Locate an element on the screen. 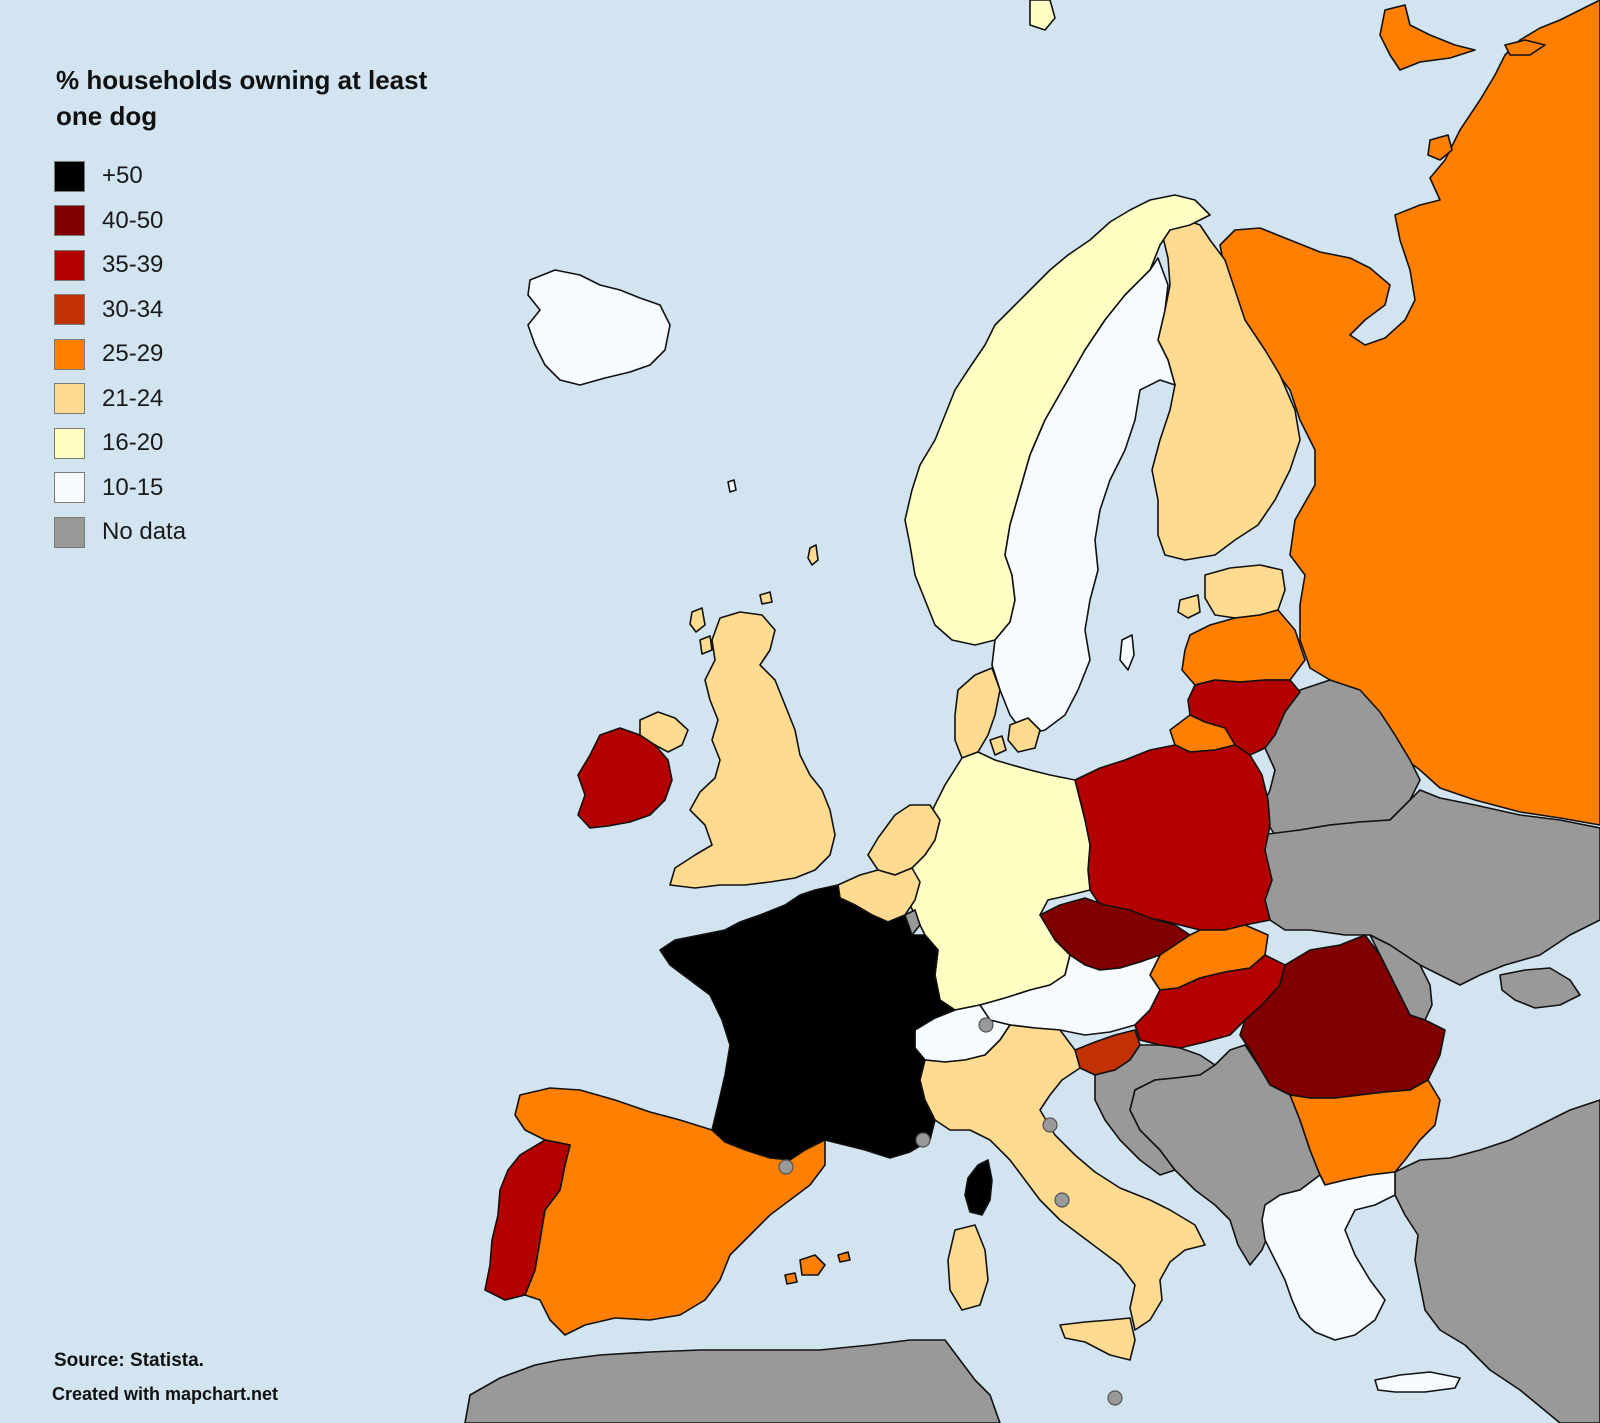  north-africa is located at coordinates (732, 1381).